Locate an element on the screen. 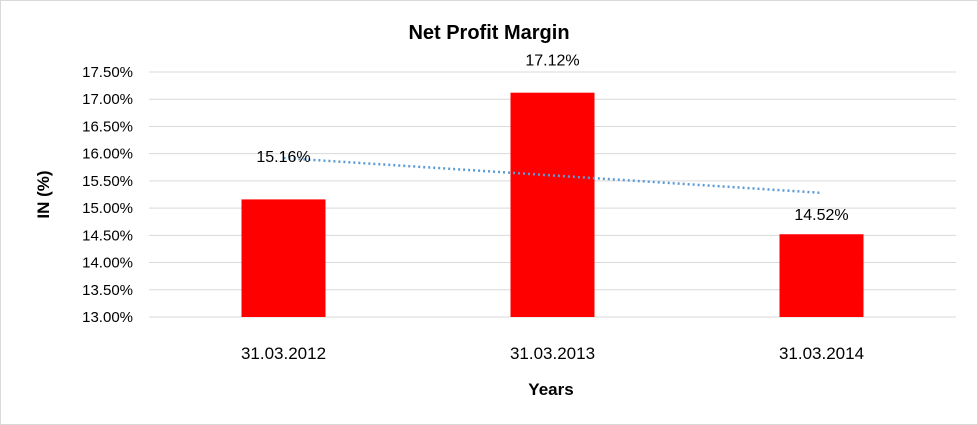 This screenshot has height=425, width=978. y-tick-label: 15.00% is located at coordinates (107, 208).